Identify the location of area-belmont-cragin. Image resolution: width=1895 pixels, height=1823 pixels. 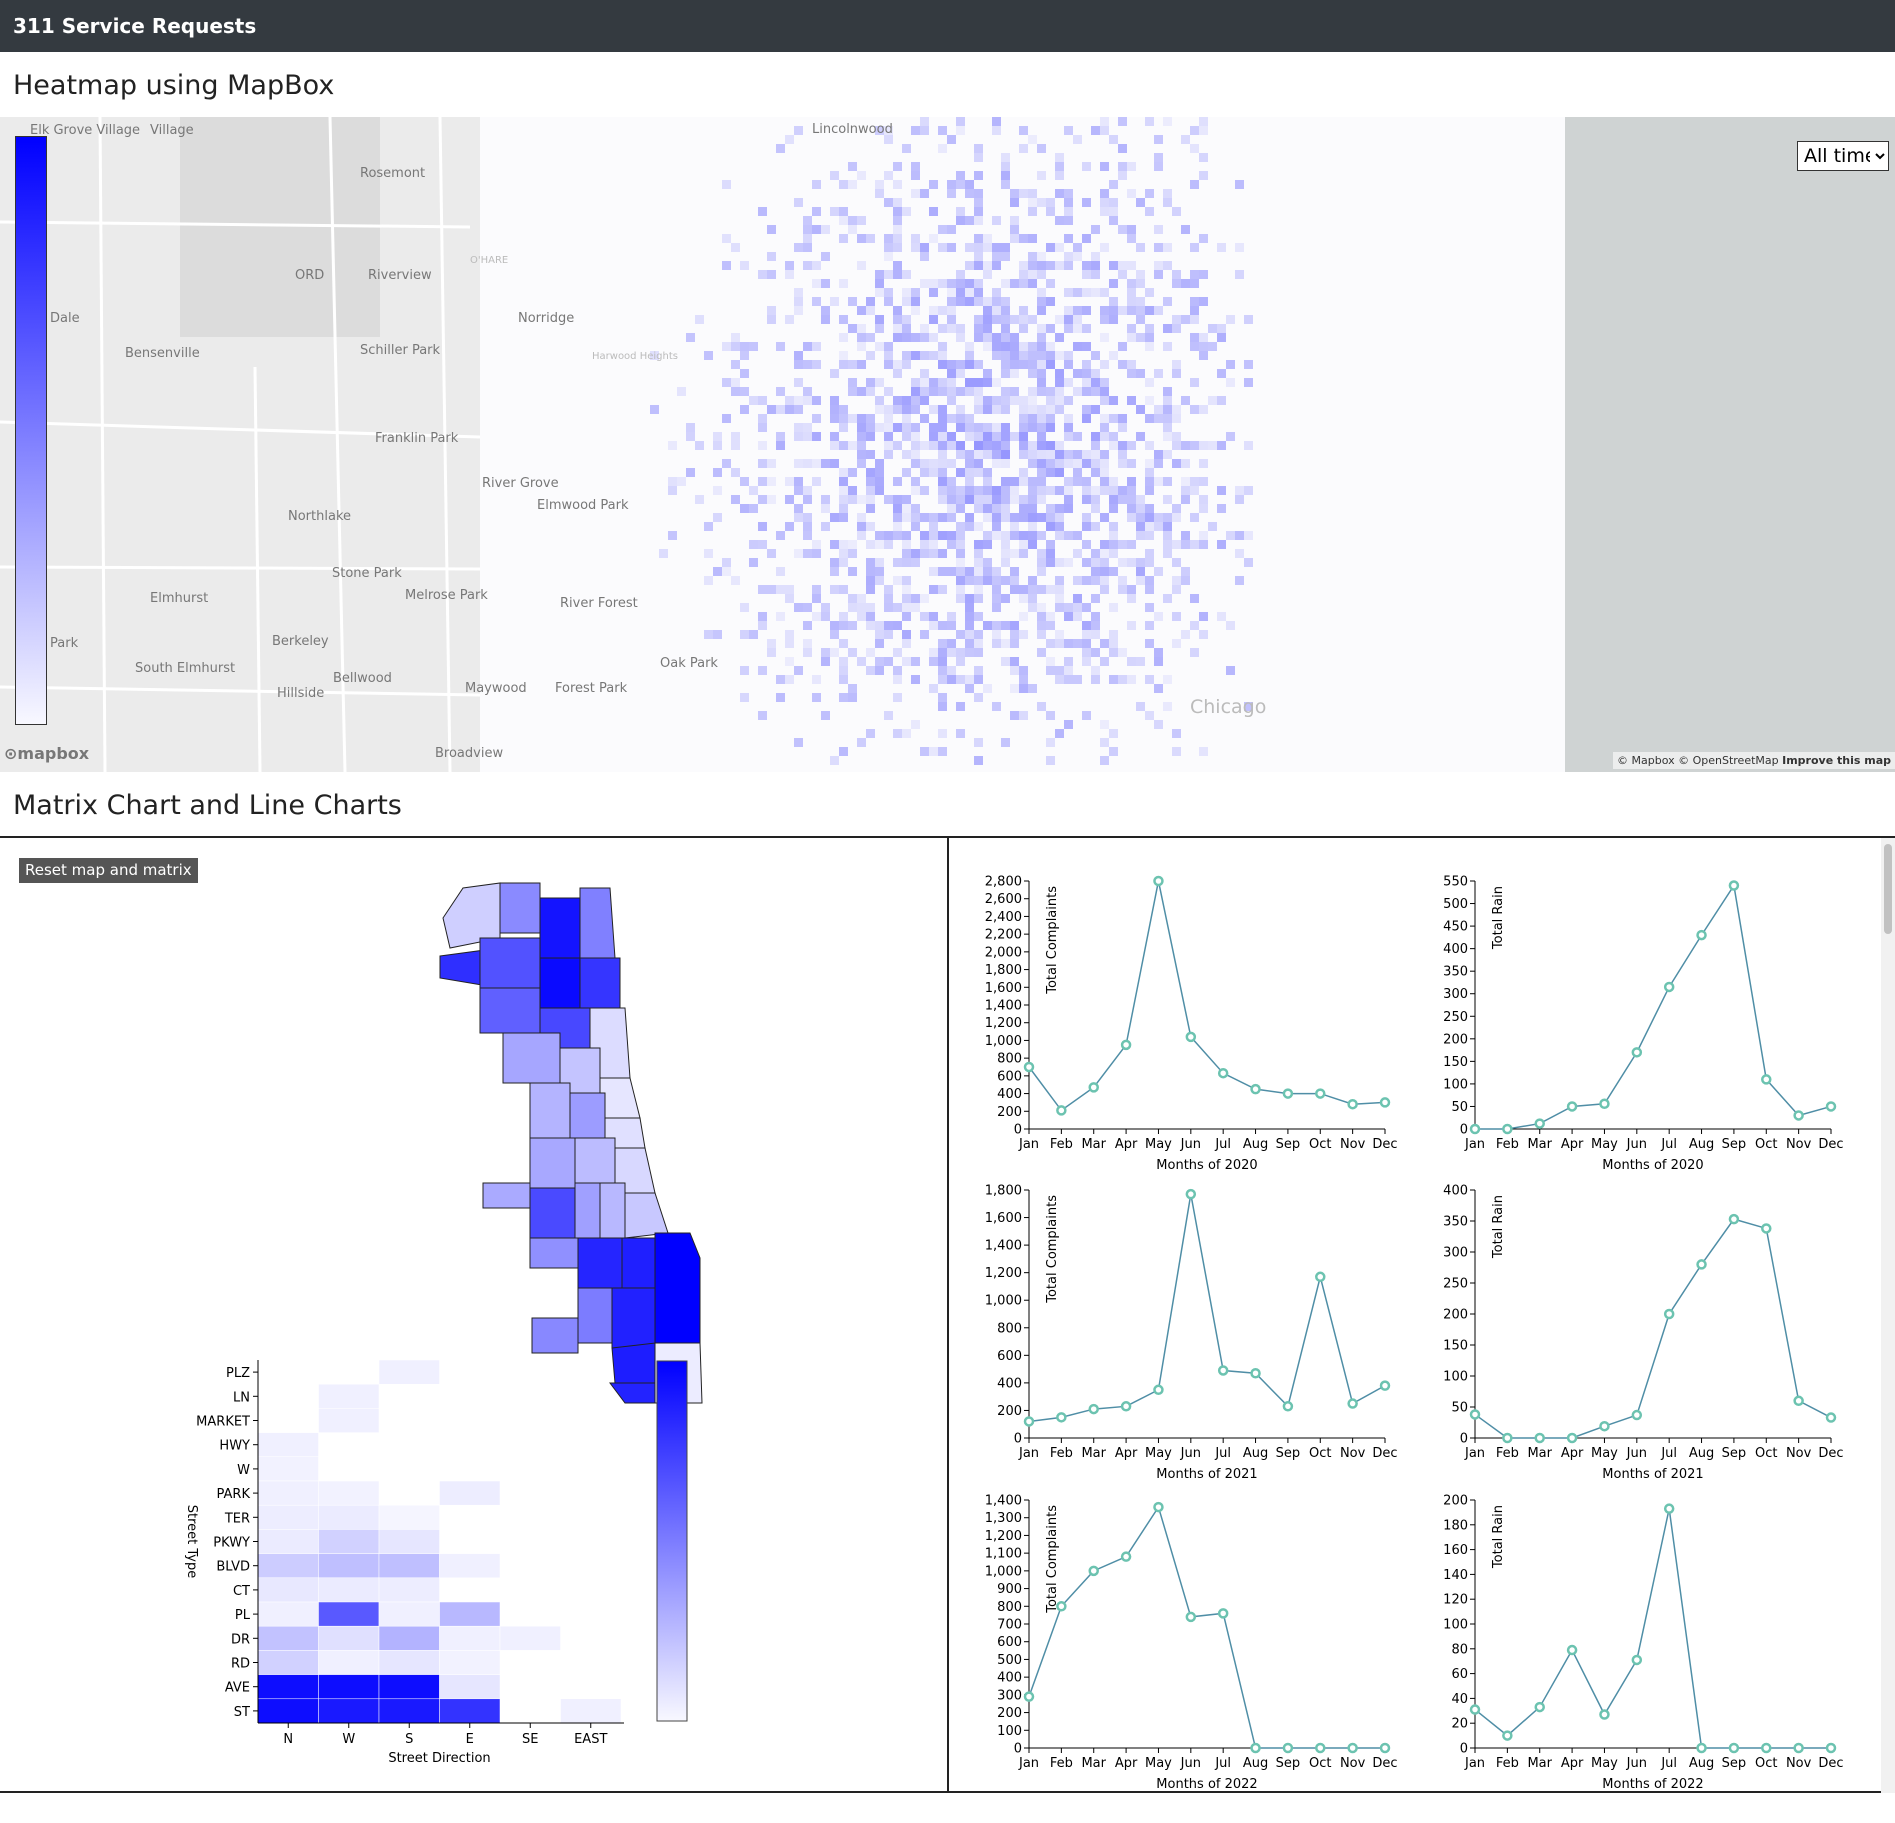
(531, 1058).